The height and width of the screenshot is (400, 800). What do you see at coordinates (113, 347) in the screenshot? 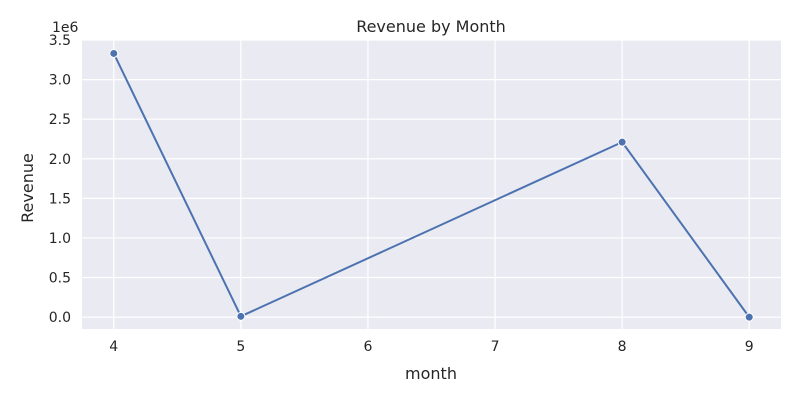
I see `x-tick-label: 4` at bounding box center [113, 347].